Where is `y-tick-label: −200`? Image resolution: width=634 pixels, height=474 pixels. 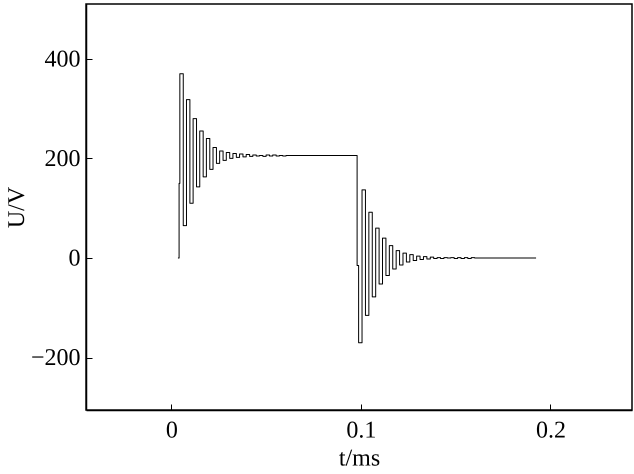
y-tick-label: −200 is located at coordinates (55, 358).